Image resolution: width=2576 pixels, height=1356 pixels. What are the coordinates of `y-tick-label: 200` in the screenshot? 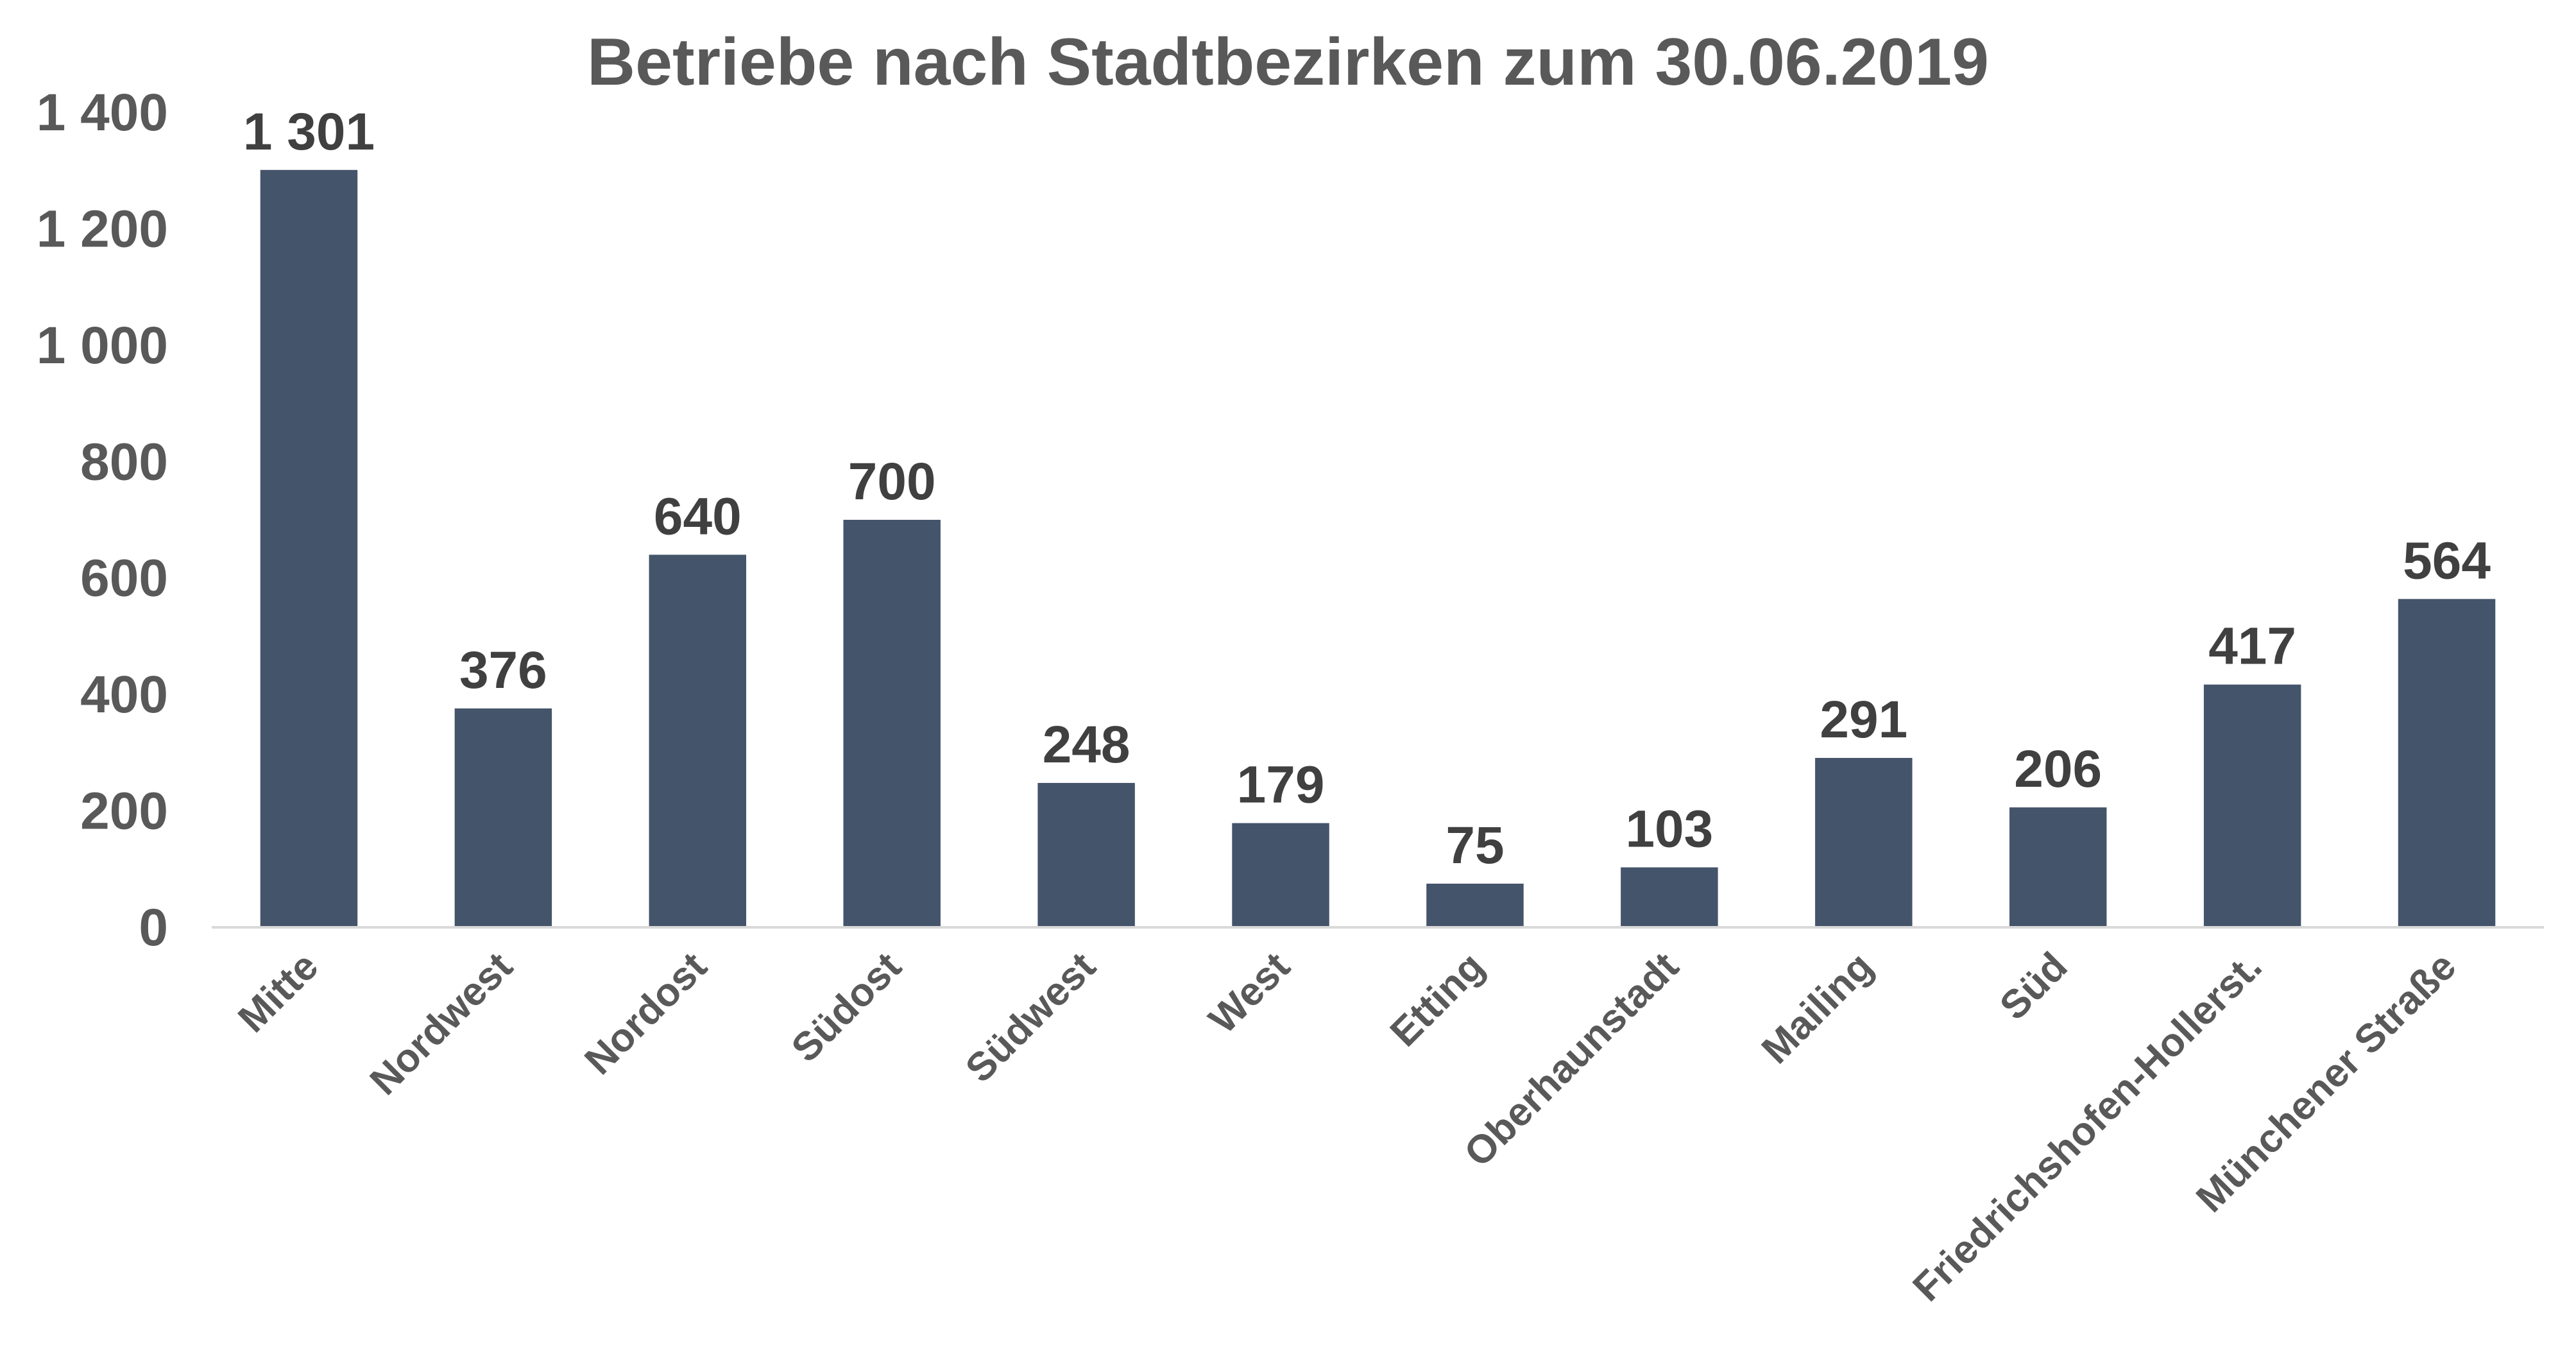 It's located at (124, 811).